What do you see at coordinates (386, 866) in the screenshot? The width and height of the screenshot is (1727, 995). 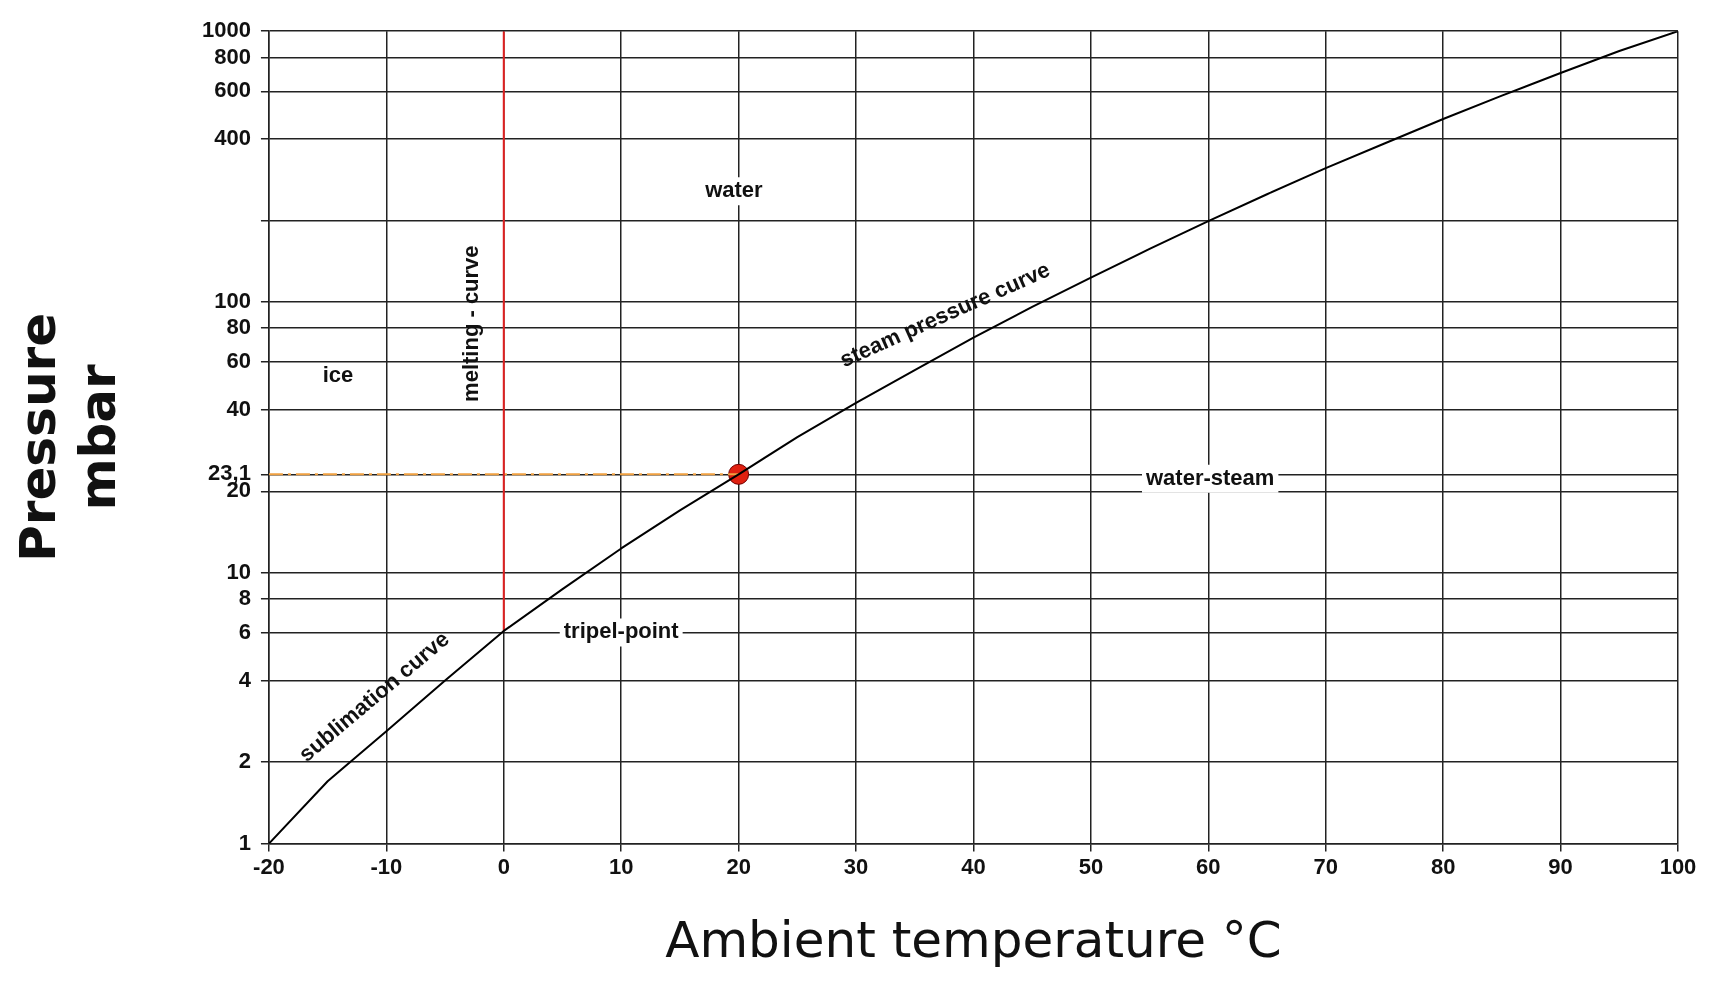 I see `x-tick-label: -10` at bounding box center [386, 866].